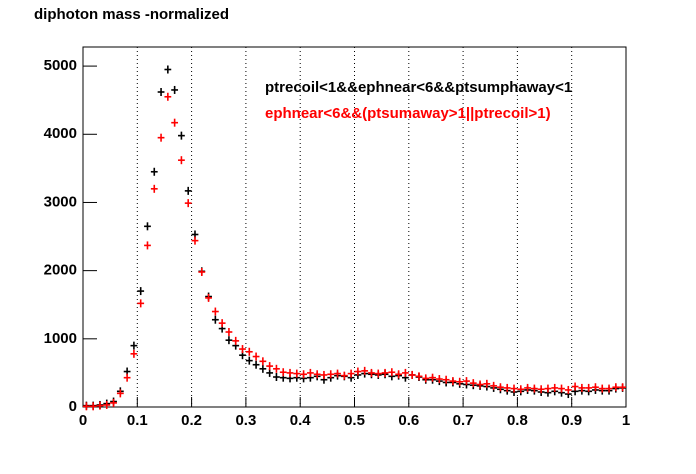 The width and height of the screenshot is (696, 474). What do you see at coordinates (191, 420) in the screenshot?
I see `x-tick-label: 0.2` at bounding box center [191, 420].